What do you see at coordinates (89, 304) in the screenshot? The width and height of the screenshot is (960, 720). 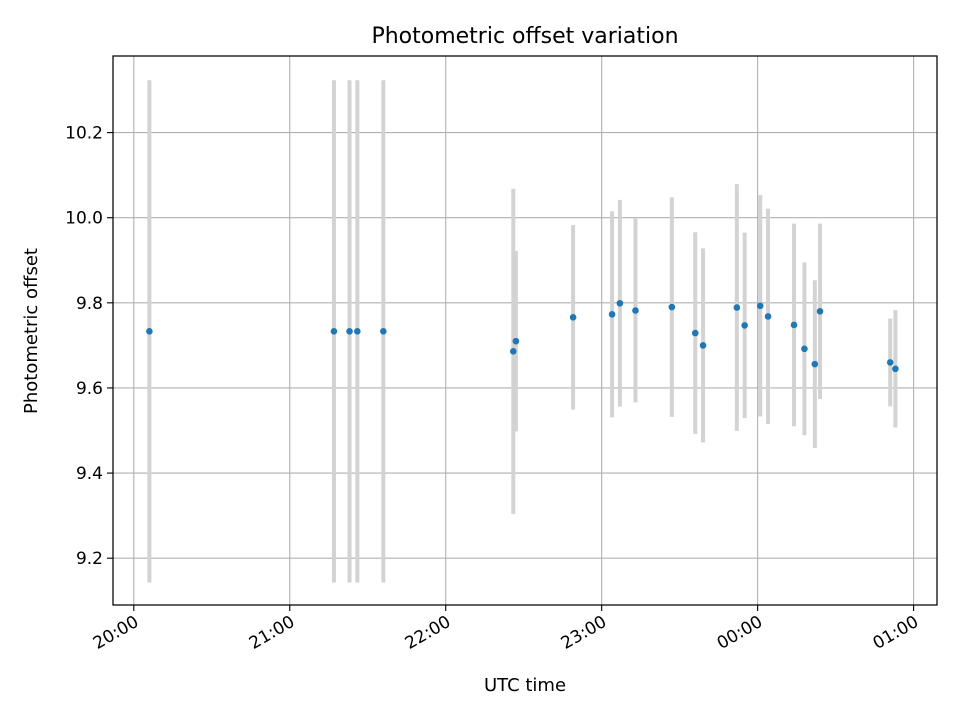 I see `y-tick-label: 9.8` at bounding box center [89, 304].